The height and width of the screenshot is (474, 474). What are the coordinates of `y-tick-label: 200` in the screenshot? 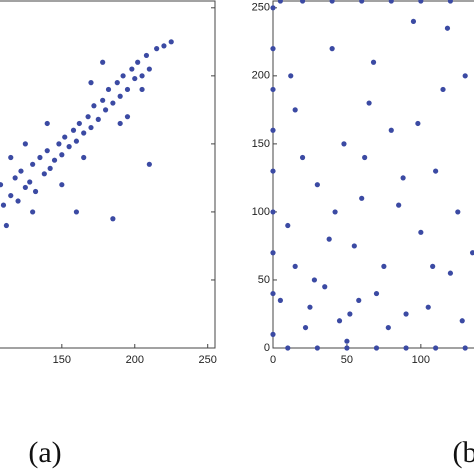 It's located at (261, 76).